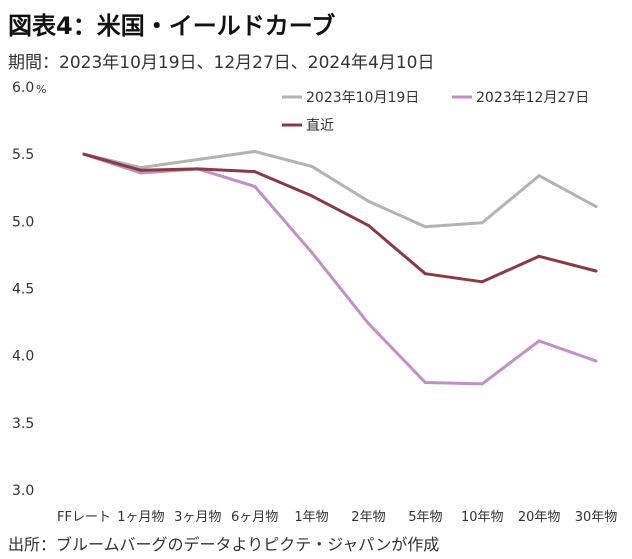 Image resolution: width=632 pixels, height=559 pixels. Describe the element at coordinates (482, 517) in the screenshot. I see `x-tick-label: 10年物` at that location.